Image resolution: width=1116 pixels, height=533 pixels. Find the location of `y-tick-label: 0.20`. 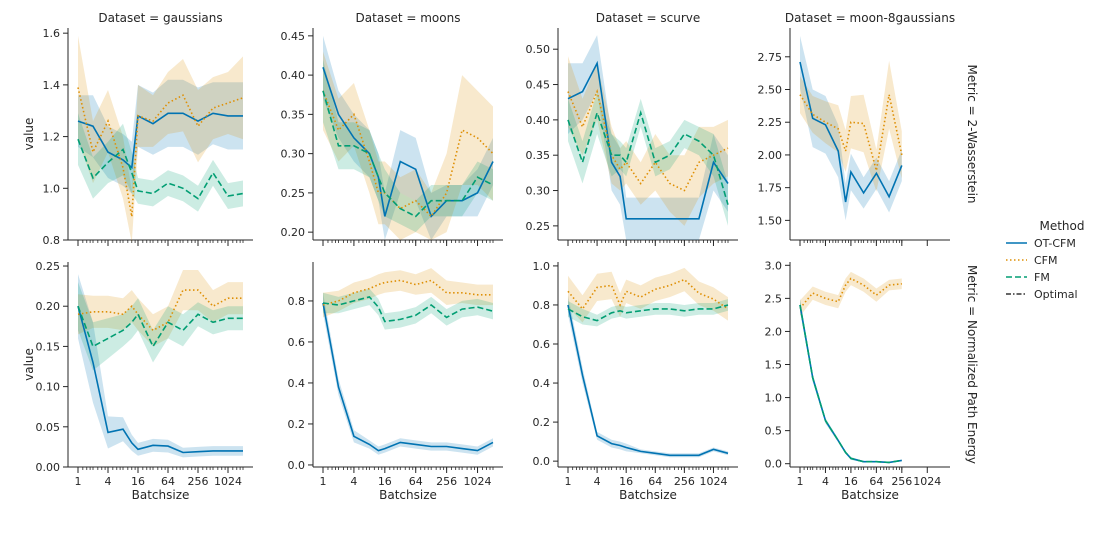

y-tick-label: 0.20 is located at coordinates (48, 306).